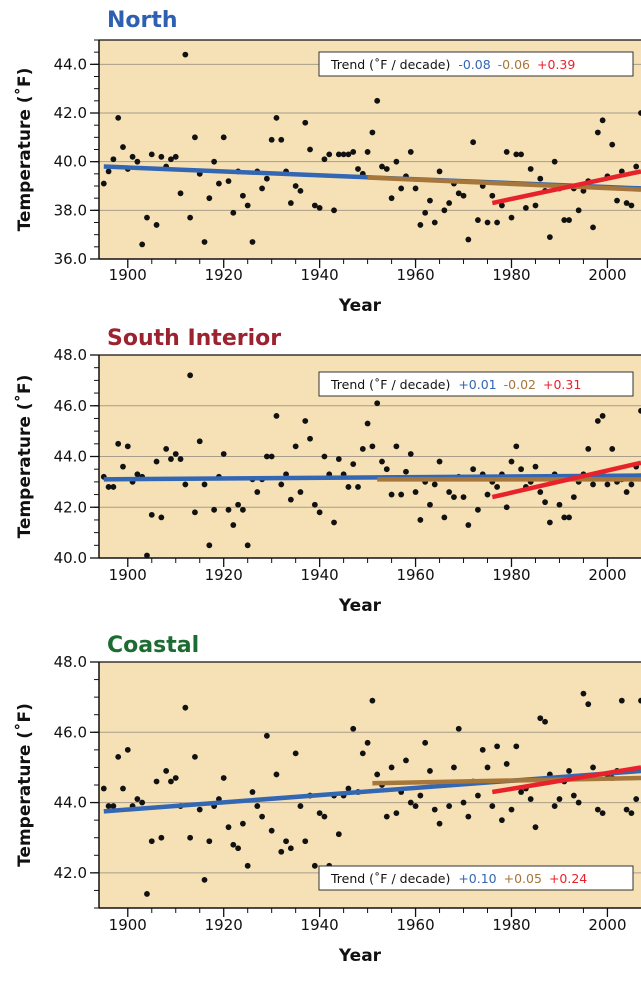 The width and height of the screenshot is (641, 998). Describe the element at coordinates (390, 64) in the screenshot. I see `legend-label: Trend (˚F / decade)` at that location.